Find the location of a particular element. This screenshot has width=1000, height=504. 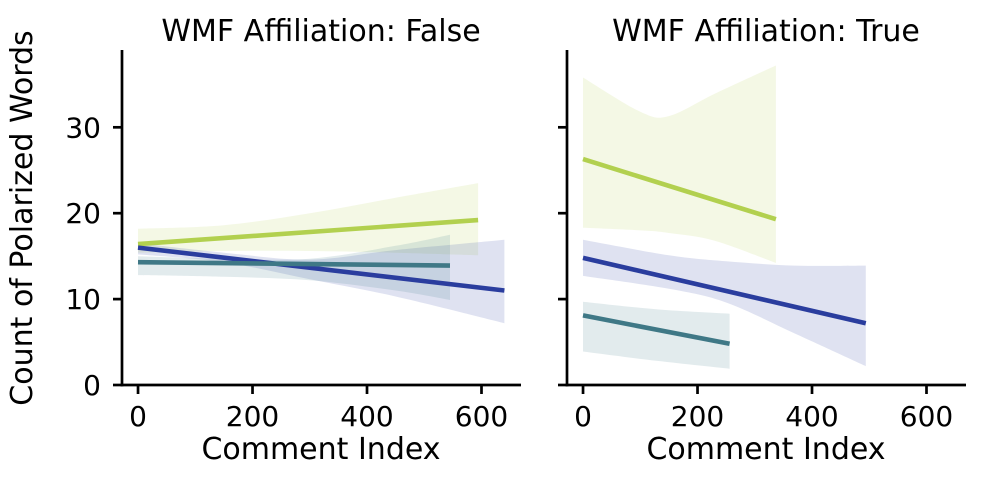

confidence-band-teal is located at coordinates (656, 335).